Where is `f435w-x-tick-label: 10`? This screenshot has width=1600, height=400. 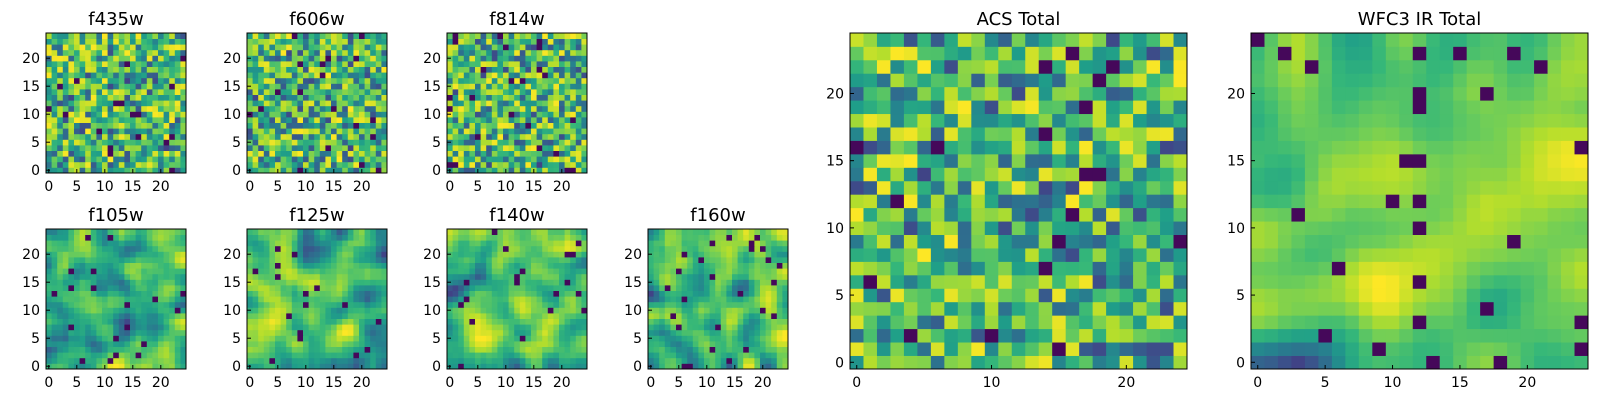
f435w-x-tick-label: 10 is located at coordinates (105, 187).